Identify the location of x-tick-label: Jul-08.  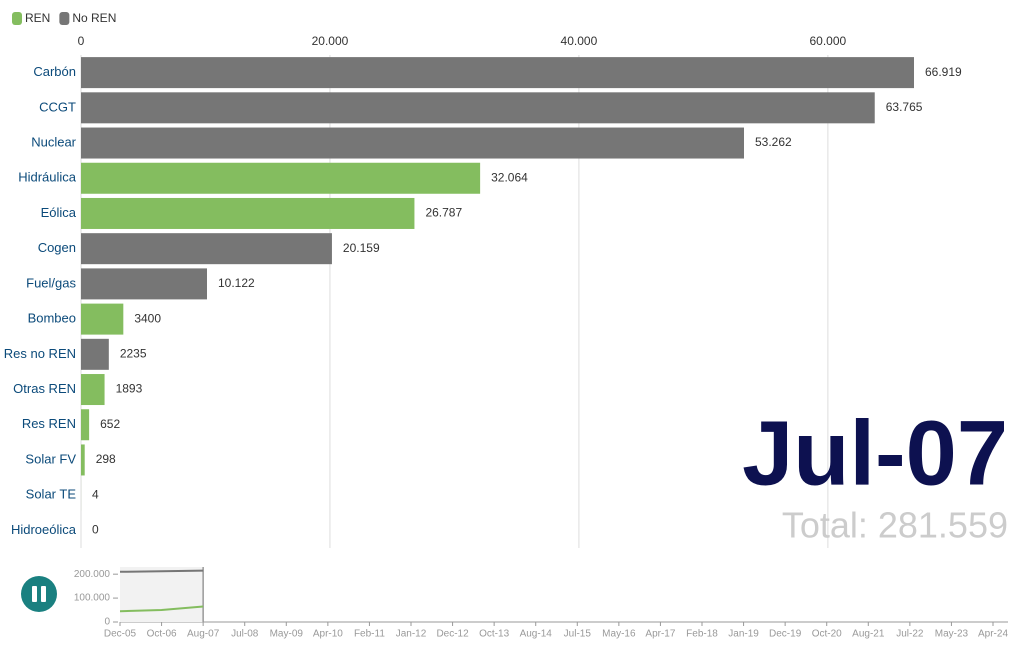
(245, 634).